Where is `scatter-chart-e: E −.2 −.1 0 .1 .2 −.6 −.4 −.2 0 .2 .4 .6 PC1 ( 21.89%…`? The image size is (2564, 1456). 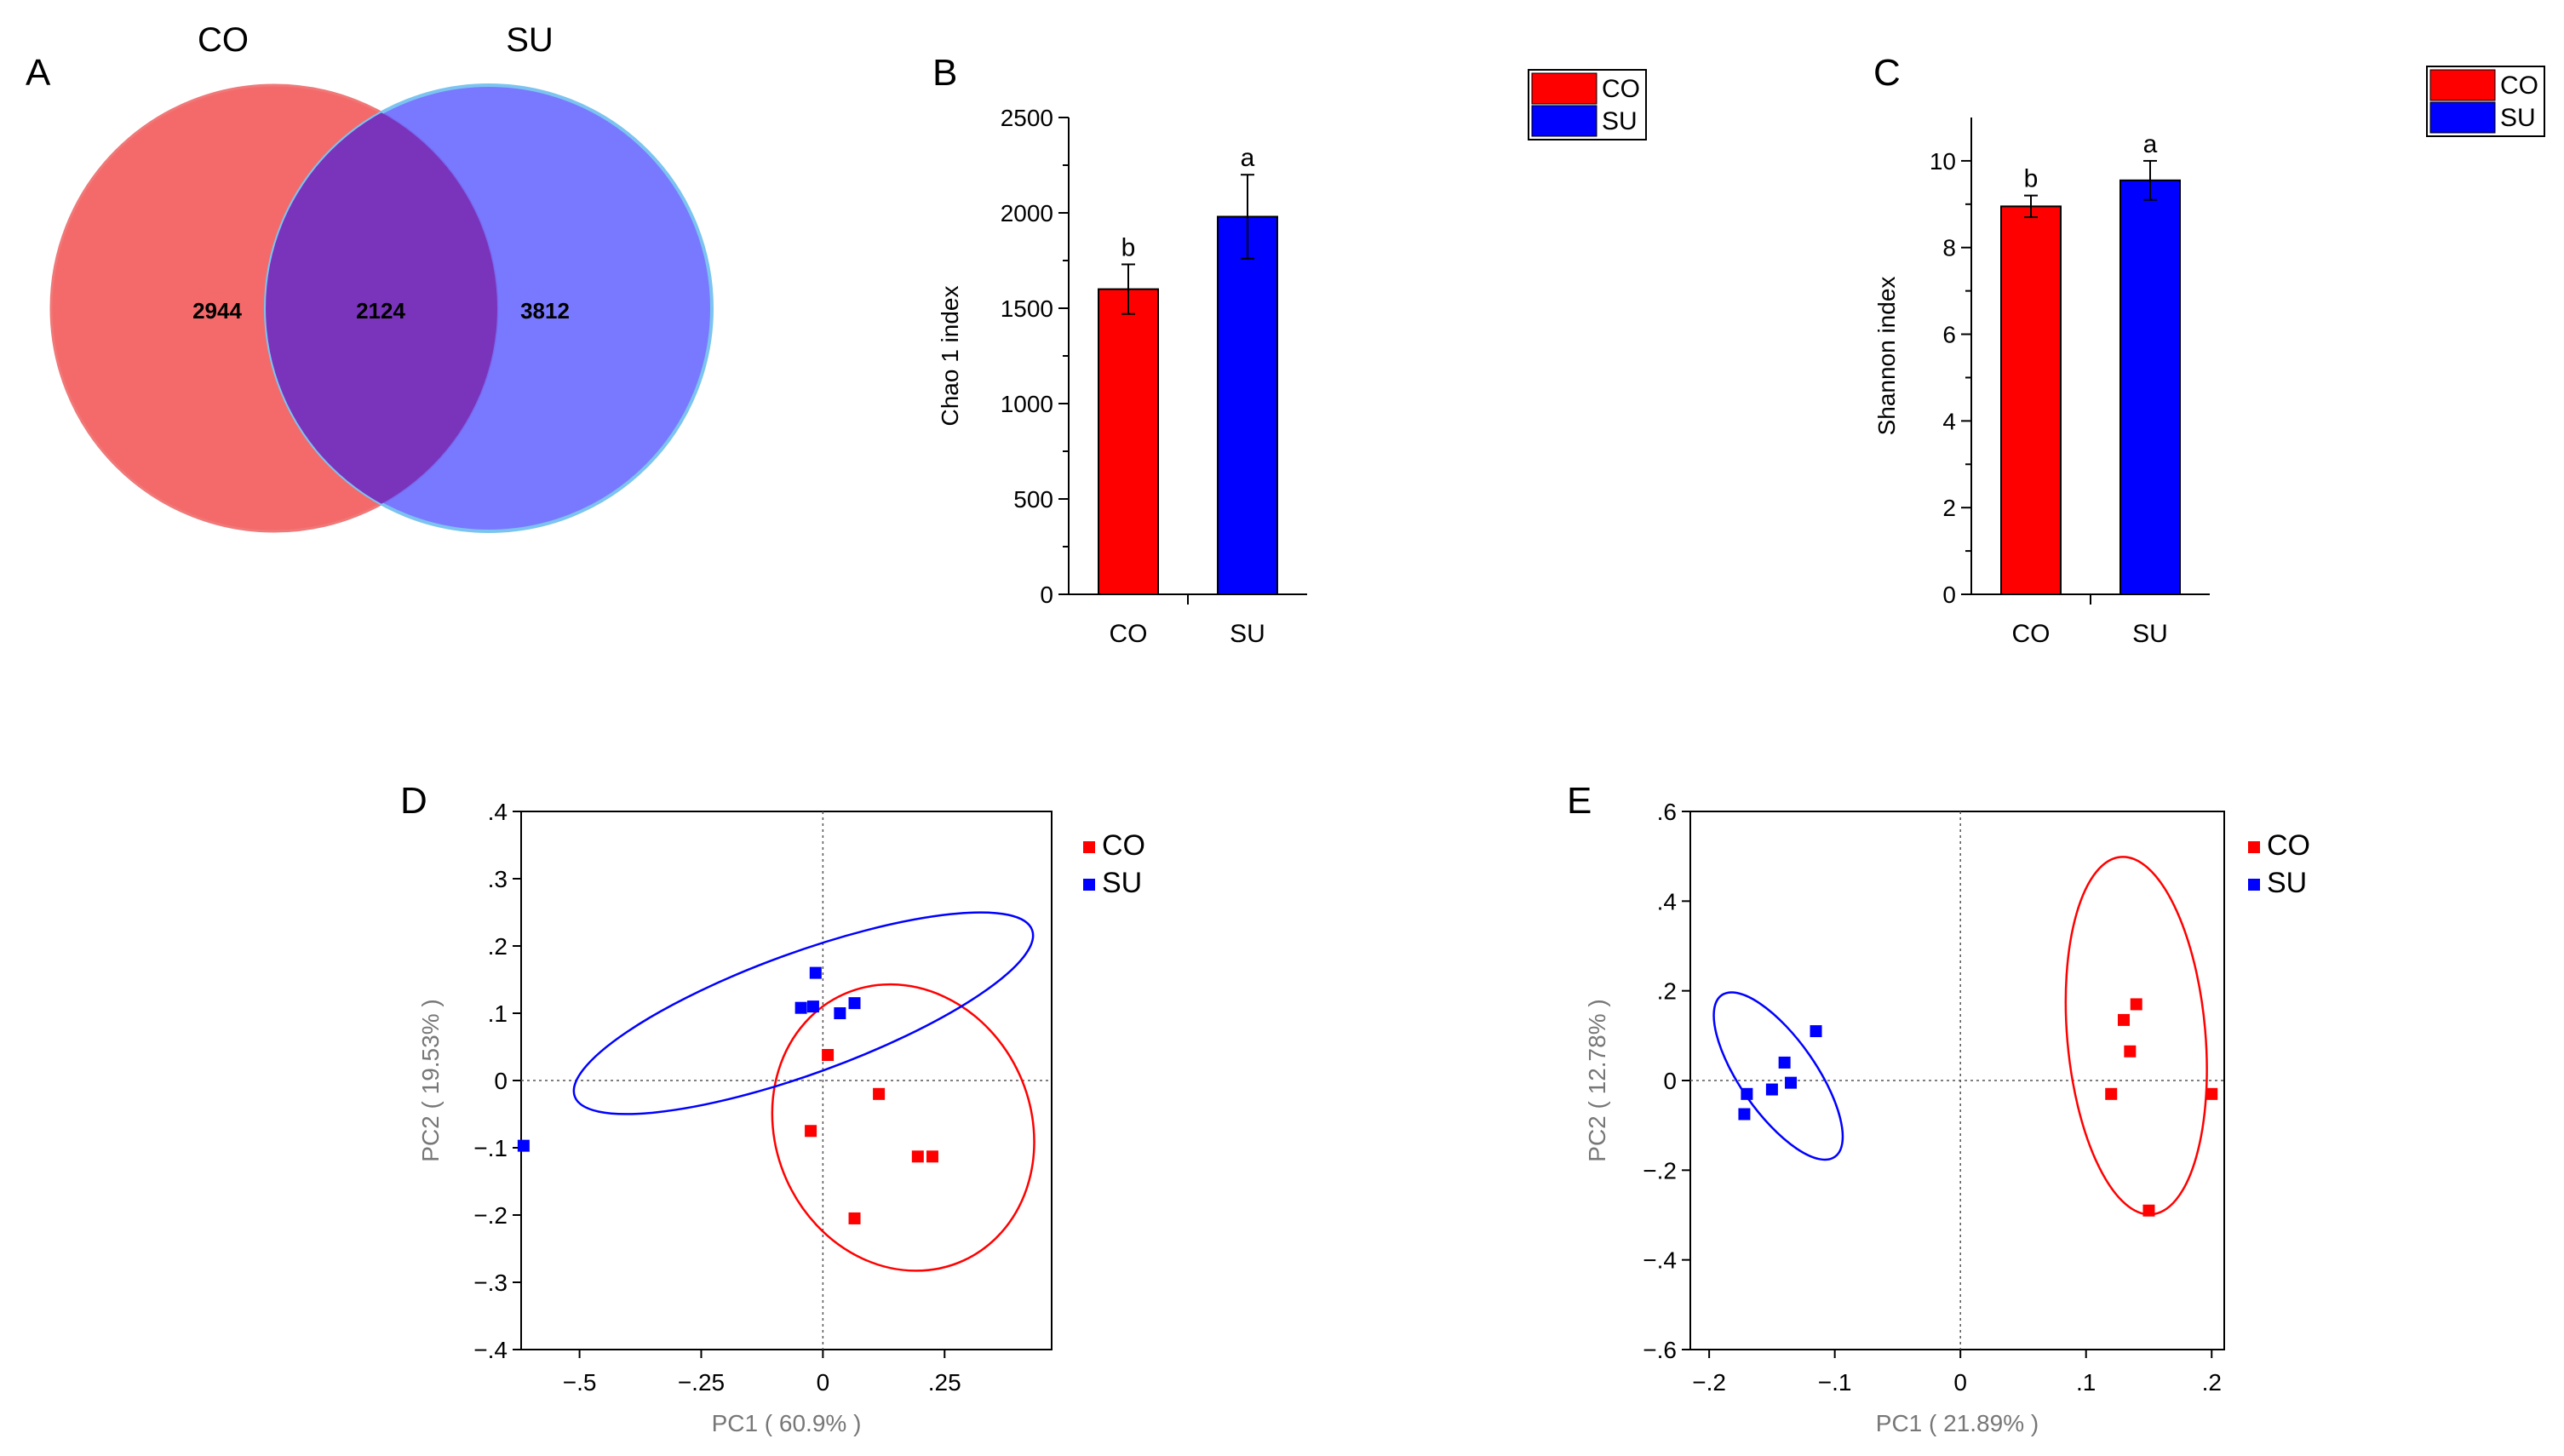
scatter-chart-e: E −.2 −.1 0 .1 .2 −.6 −.4 −.2 0 .2 .4 .6 PC1 ( 21.89%… is located at coordinates (1938, 1108).